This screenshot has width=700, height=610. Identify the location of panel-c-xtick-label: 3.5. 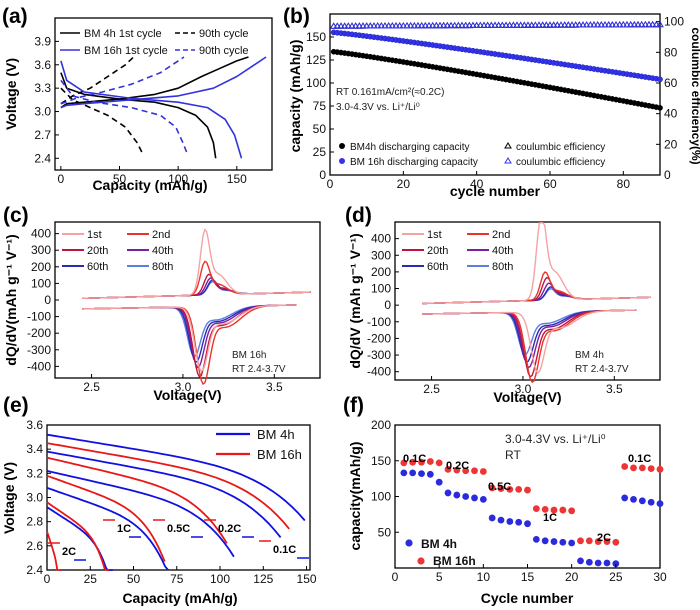
(274, 387).